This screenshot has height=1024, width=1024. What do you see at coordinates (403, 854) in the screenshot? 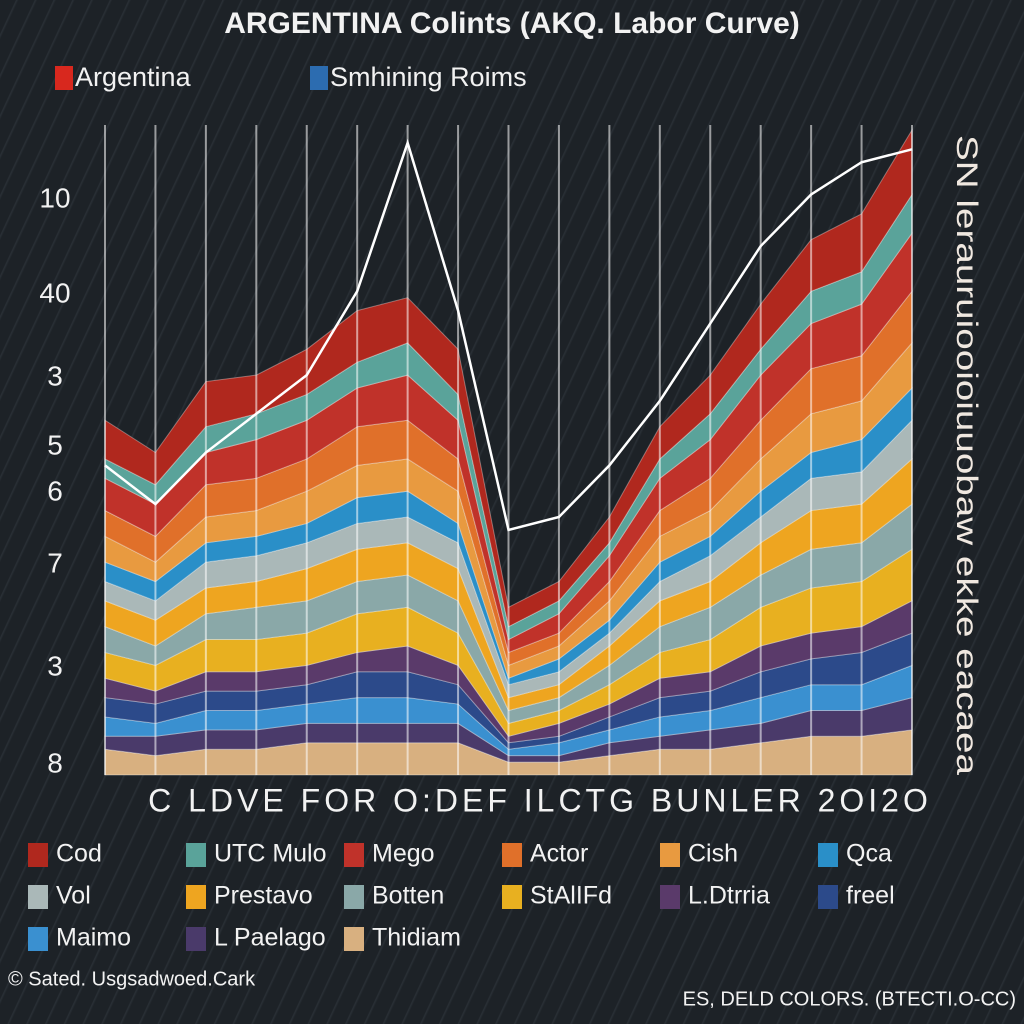
I see `legend-label: Mego` at bounding box center [403, 854].